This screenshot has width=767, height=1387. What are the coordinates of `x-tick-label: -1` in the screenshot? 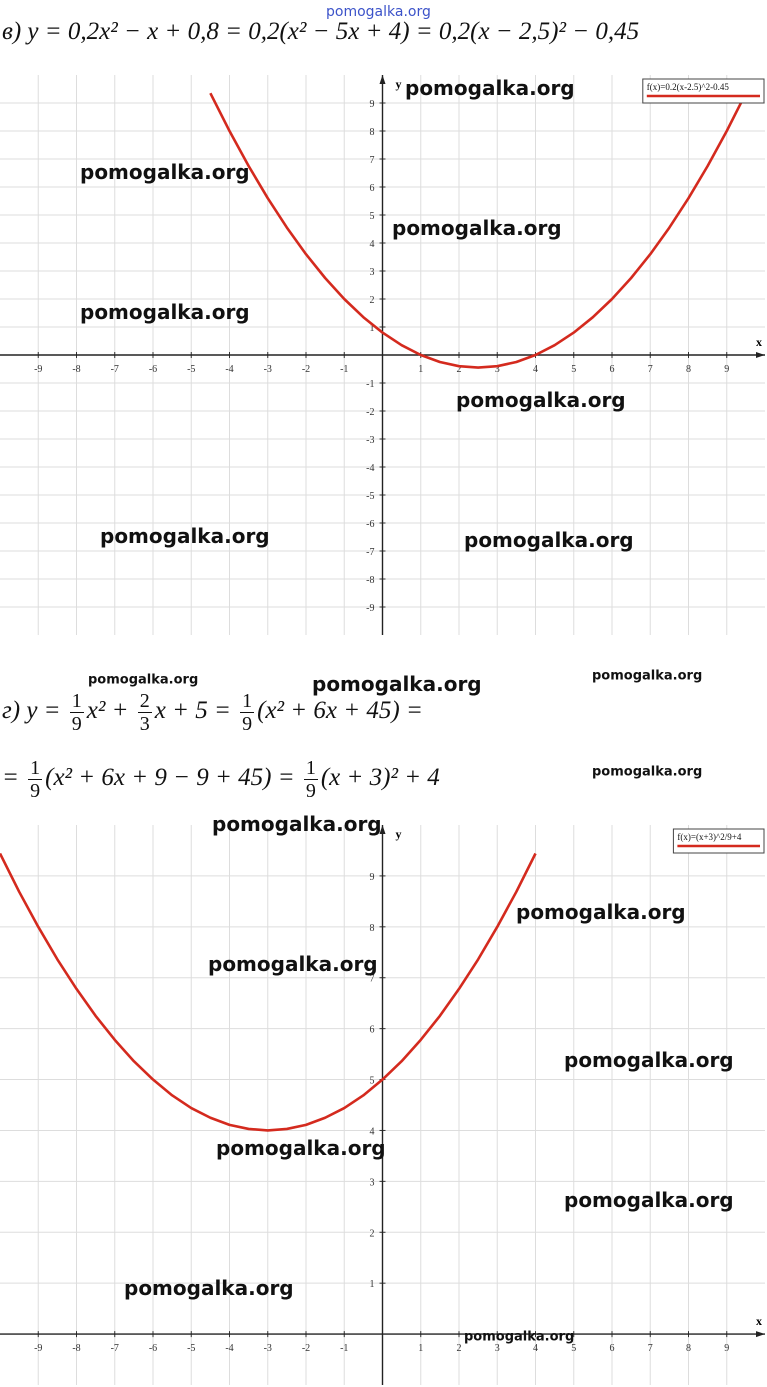 It's located at (344, 369).